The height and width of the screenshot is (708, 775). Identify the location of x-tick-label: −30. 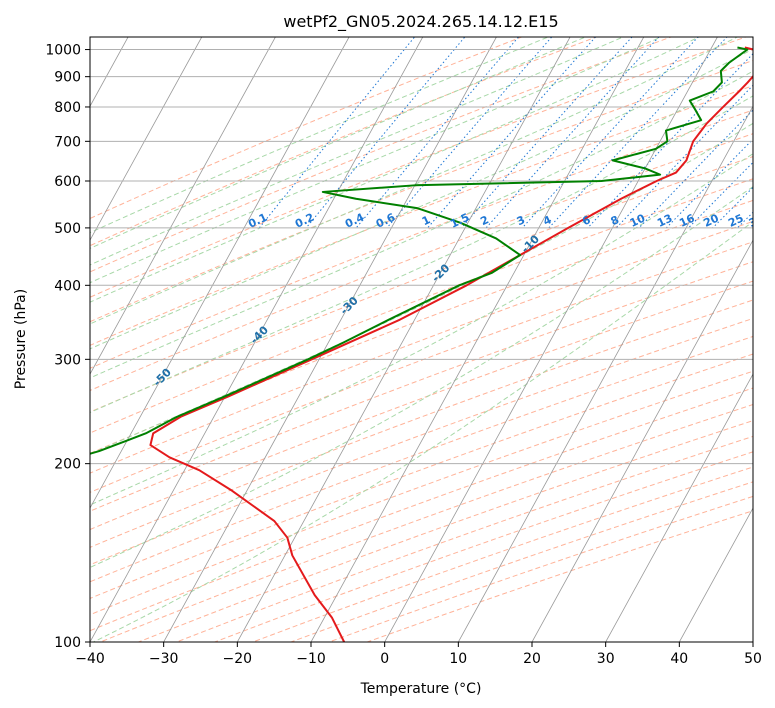
(164, 659).